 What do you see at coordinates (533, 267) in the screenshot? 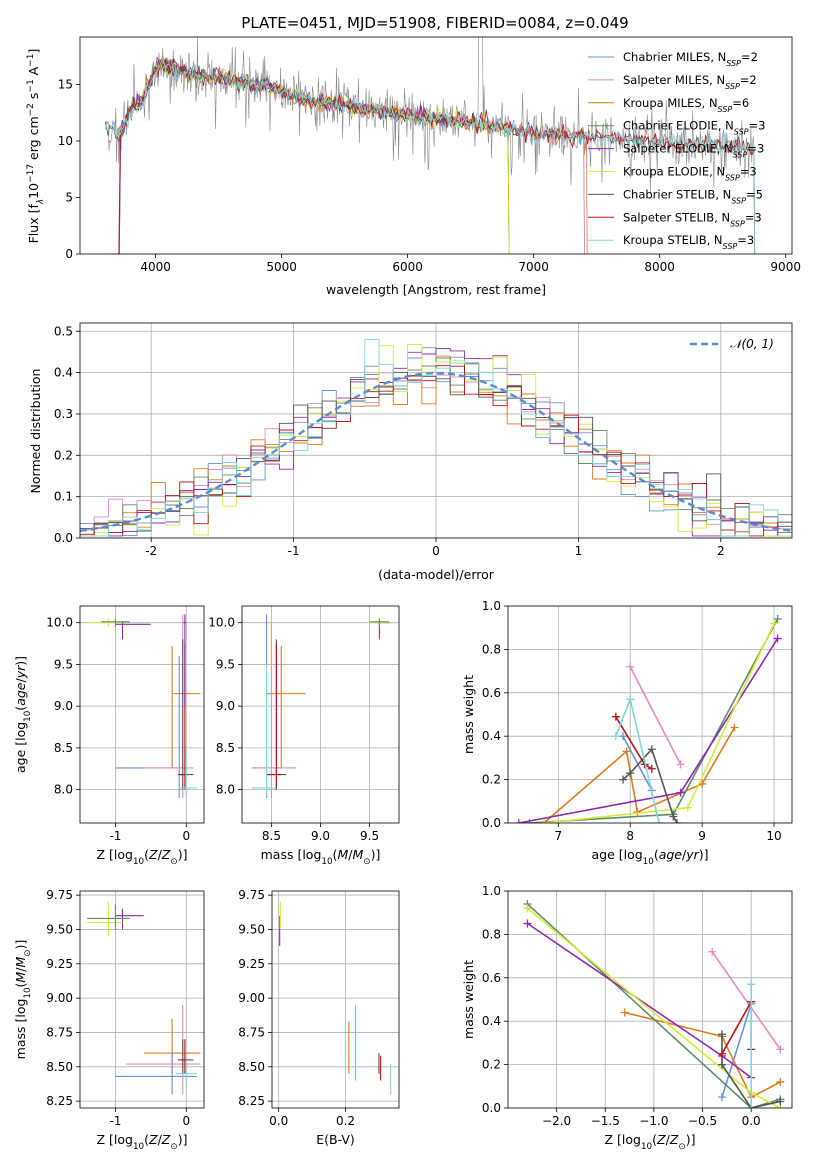
I see `x-tick-label: 7000` at bounding box center [533, 267].